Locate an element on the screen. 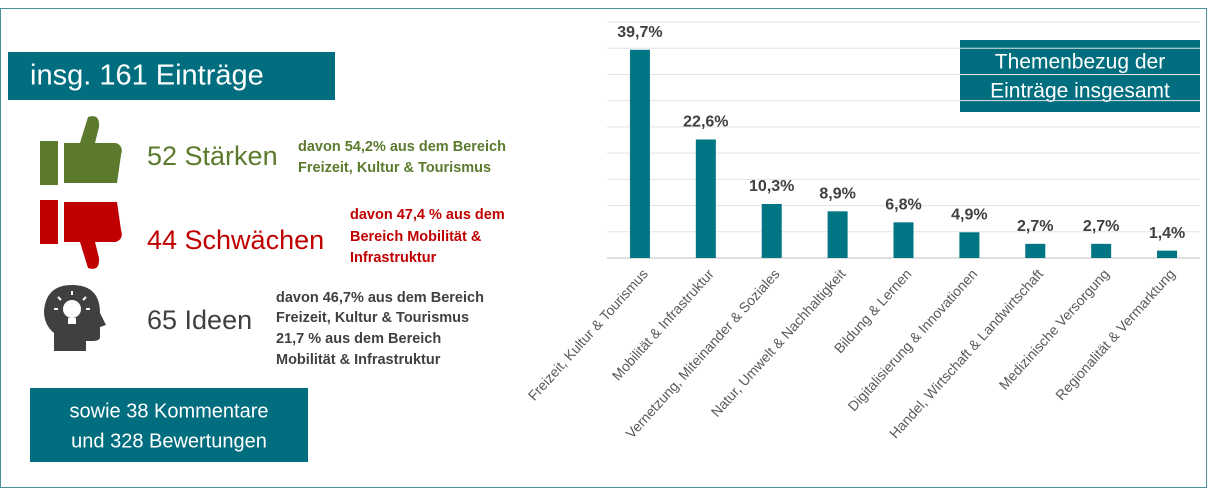 The image size is (1207, 493). item-count: 52 Stärken is located at coordinates (212, 156).